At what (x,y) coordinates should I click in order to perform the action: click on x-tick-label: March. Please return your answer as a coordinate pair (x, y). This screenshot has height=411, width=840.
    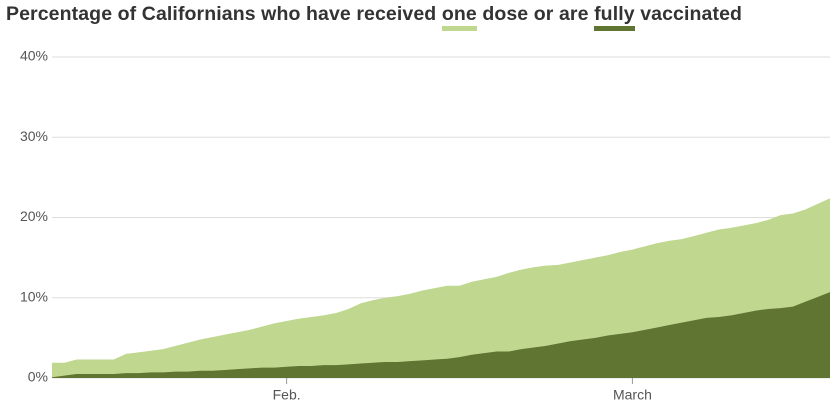
    Looking at the image, I should click on (632, 395).